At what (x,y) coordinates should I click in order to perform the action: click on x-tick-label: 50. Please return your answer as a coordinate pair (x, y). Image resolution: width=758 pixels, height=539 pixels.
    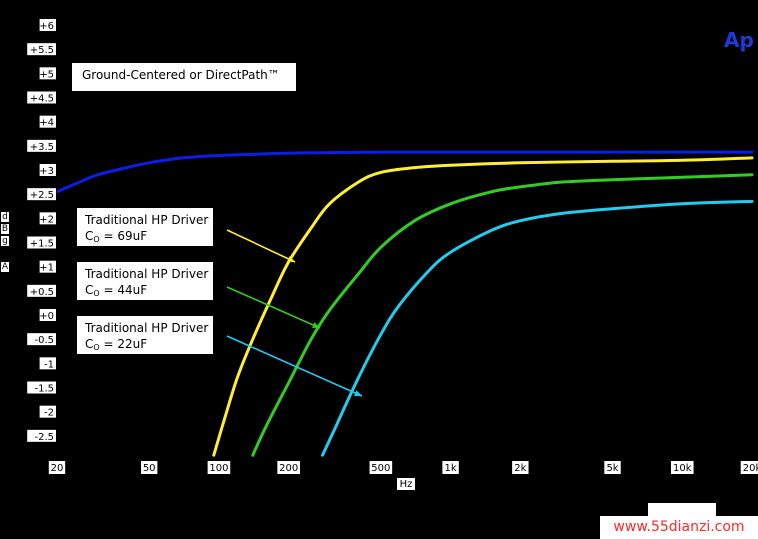
    Looking at the image, I should click on (149, 468).